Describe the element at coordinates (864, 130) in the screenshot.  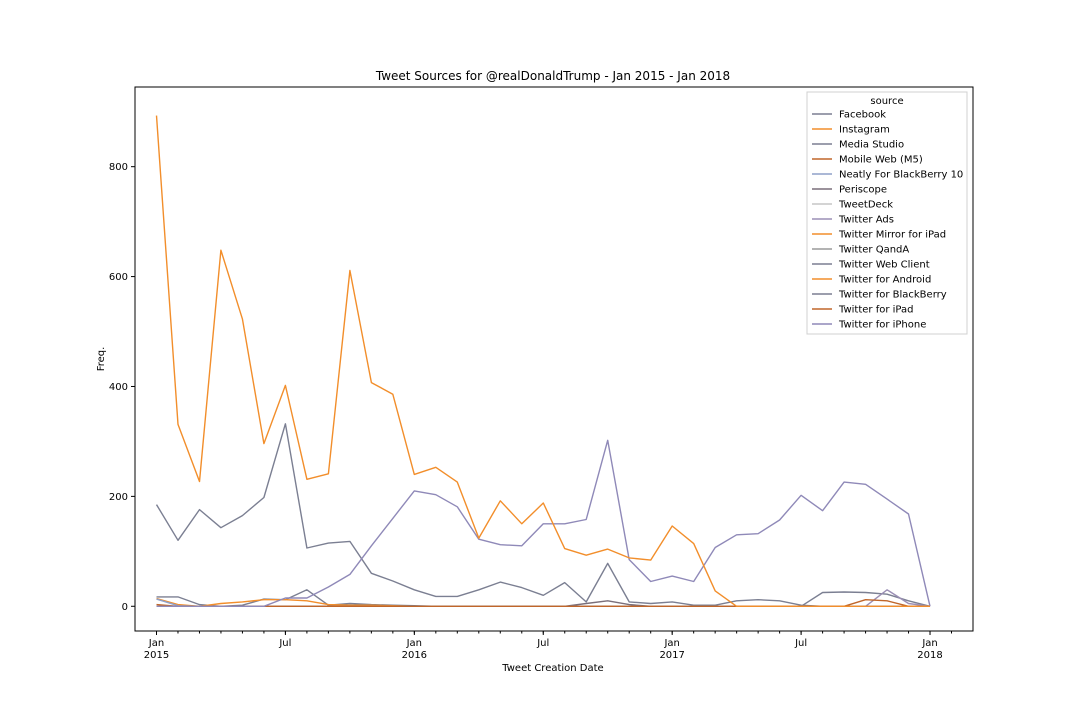
I see `legend-entry: Instagram` at that location.